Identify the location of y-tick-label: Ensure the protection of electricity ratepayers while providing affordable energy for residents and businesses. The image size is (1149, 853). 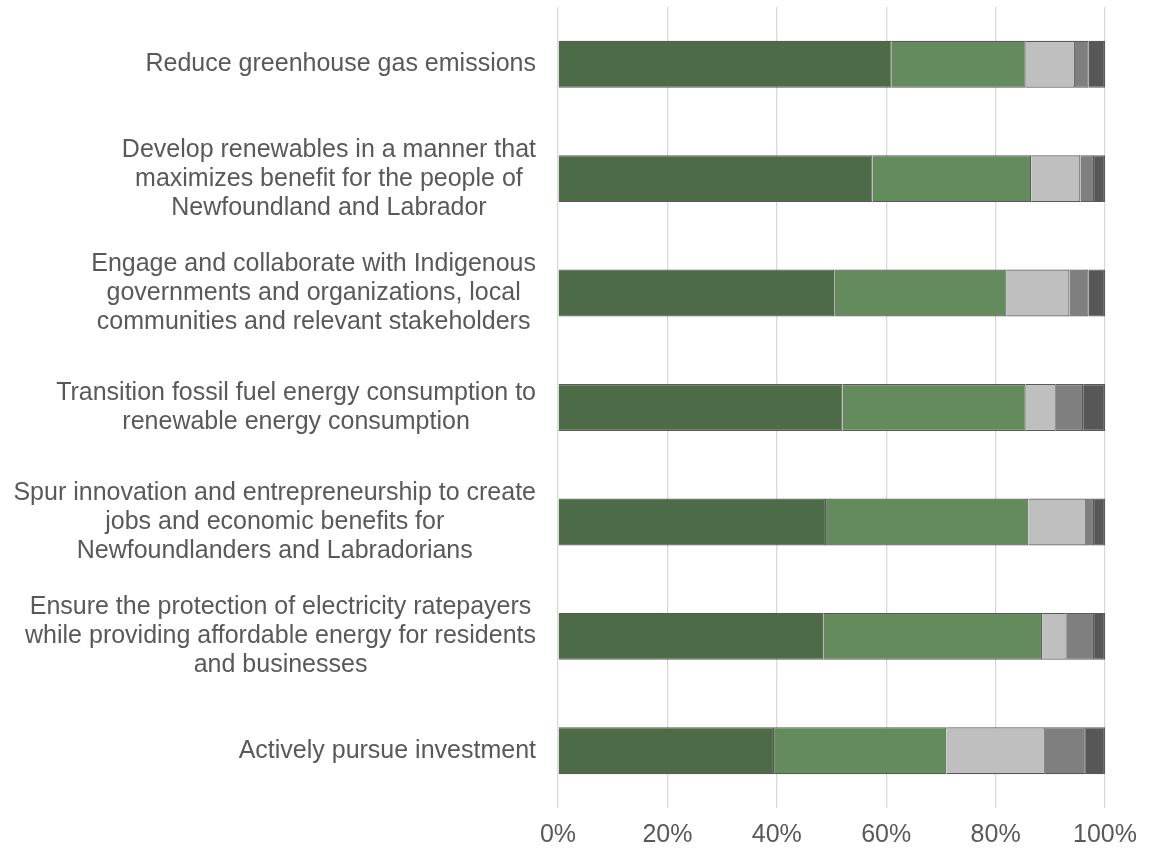
(280, 634).